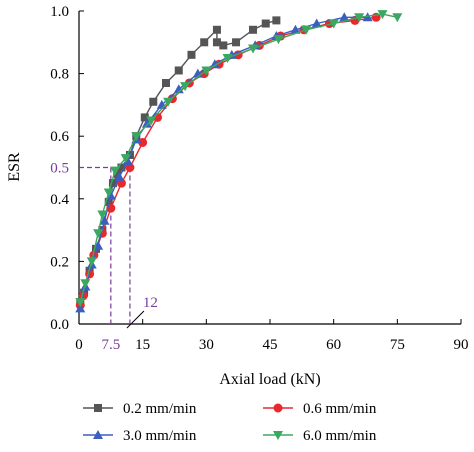  Describe the element at coordinates (270, 345) in the screenshot. I see `x-tick-label: 45` at that location.